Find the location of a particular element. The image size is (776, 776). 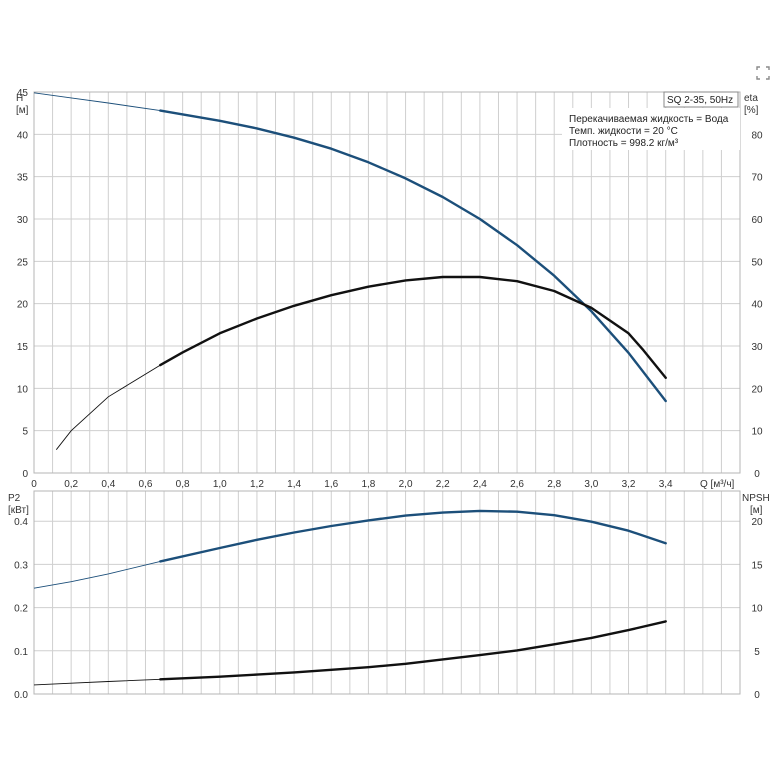

bottom-right-tick-label: 15 is located at coordinates (757, 565).